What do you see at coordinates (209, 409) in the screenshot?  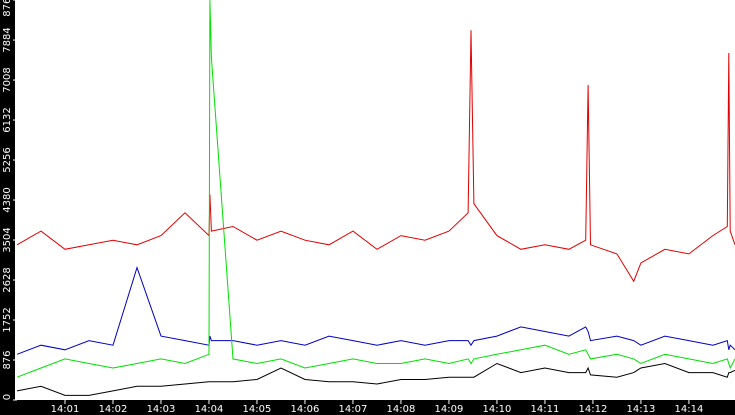 I see `x-tick-label: 14:04` at bounding box center [209, 409].